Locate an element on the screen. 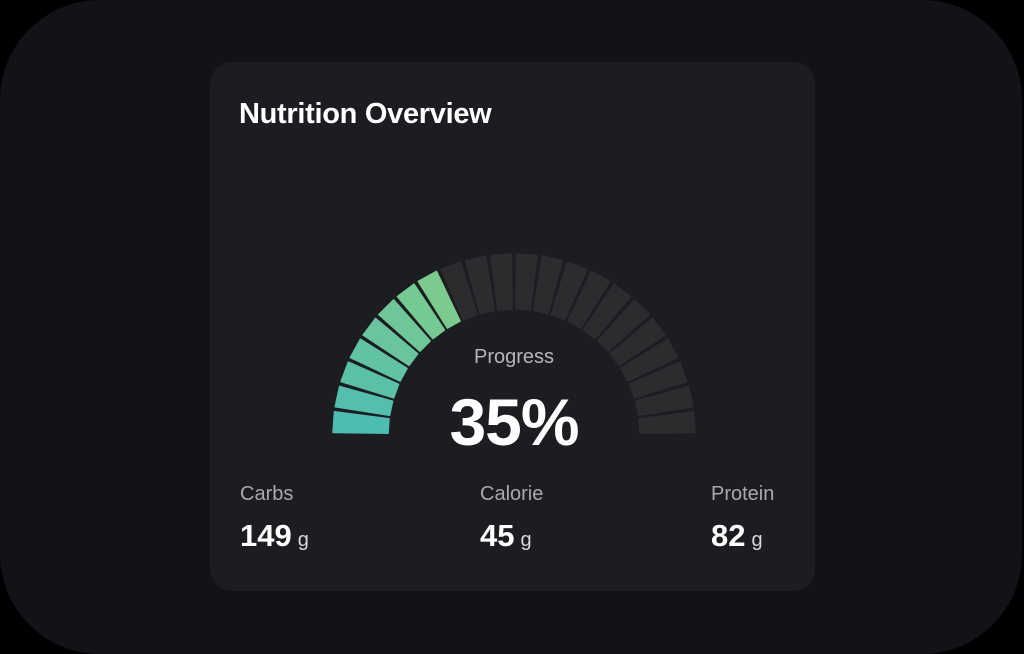  card-title: Nutrition Overview is located at coordinates (365, 114).